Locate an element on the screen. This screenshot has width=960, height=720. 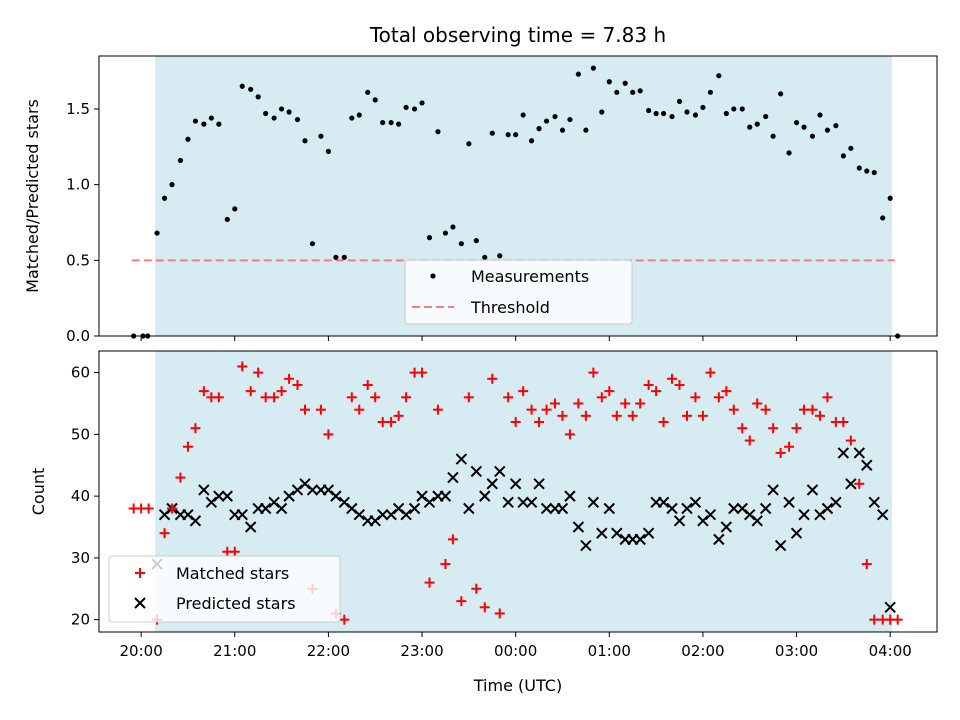
bottom-legend-box is located at coordinates (224, 589).